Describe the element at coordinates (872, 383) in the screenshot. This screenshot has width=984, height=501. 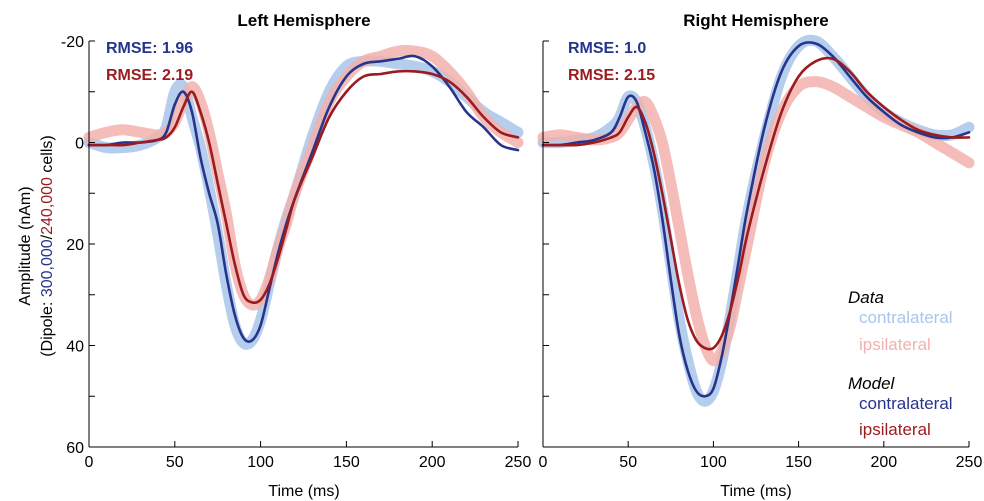
I see `legend-model-title: Model` at that location.